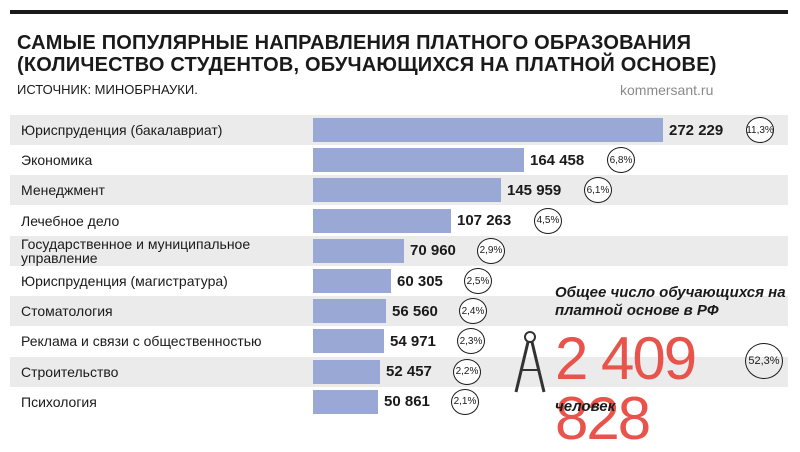  Describe the element at coordinates (70, 371) in the screenshot. I see `category-label: Строительство` at that location.